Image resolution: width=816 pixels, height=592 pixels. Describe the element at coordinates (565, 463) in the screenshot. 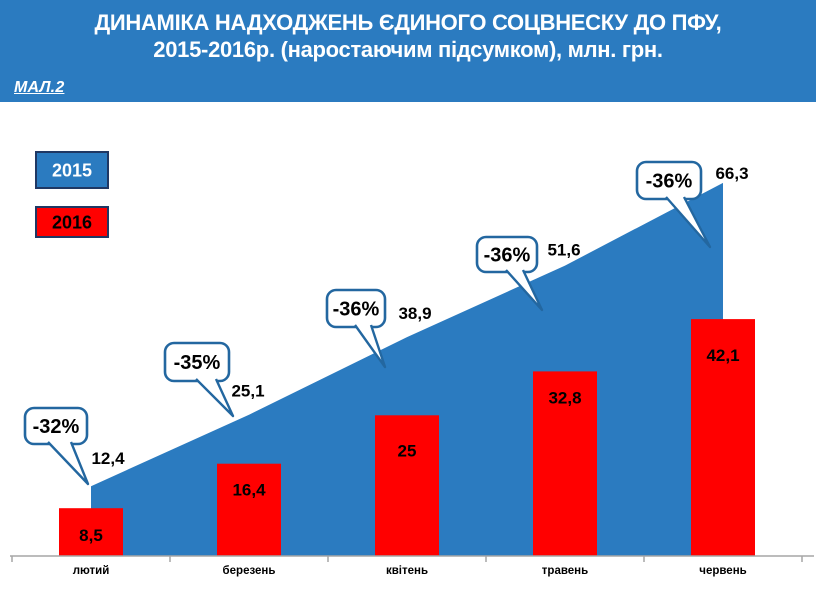

I see `bar-2016-травень` at that location.